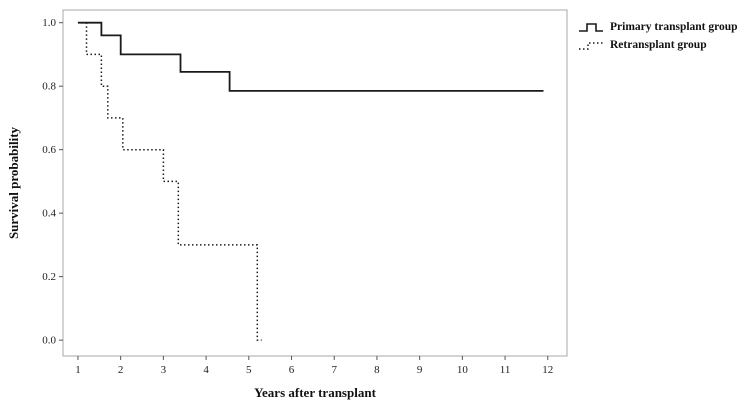 Image resolution: width=744 pixels, height=408 pixels. I want to click on y-tick-label: 0.2, so click(49, 277).